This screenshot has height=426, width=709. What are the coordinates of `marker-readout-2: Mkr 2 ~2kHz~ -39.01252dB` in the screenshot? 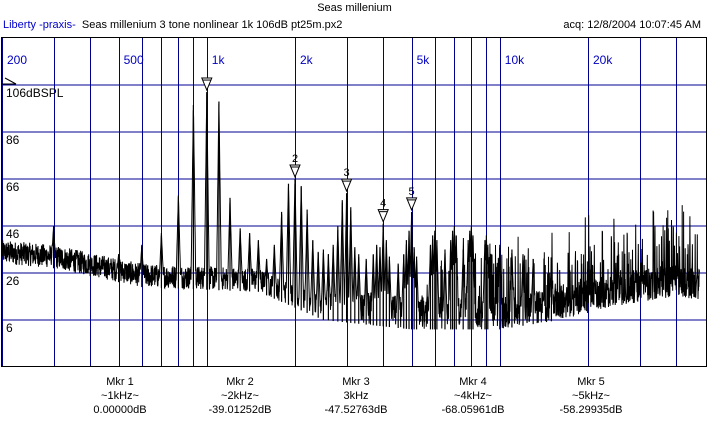 It's located at (240, 396).